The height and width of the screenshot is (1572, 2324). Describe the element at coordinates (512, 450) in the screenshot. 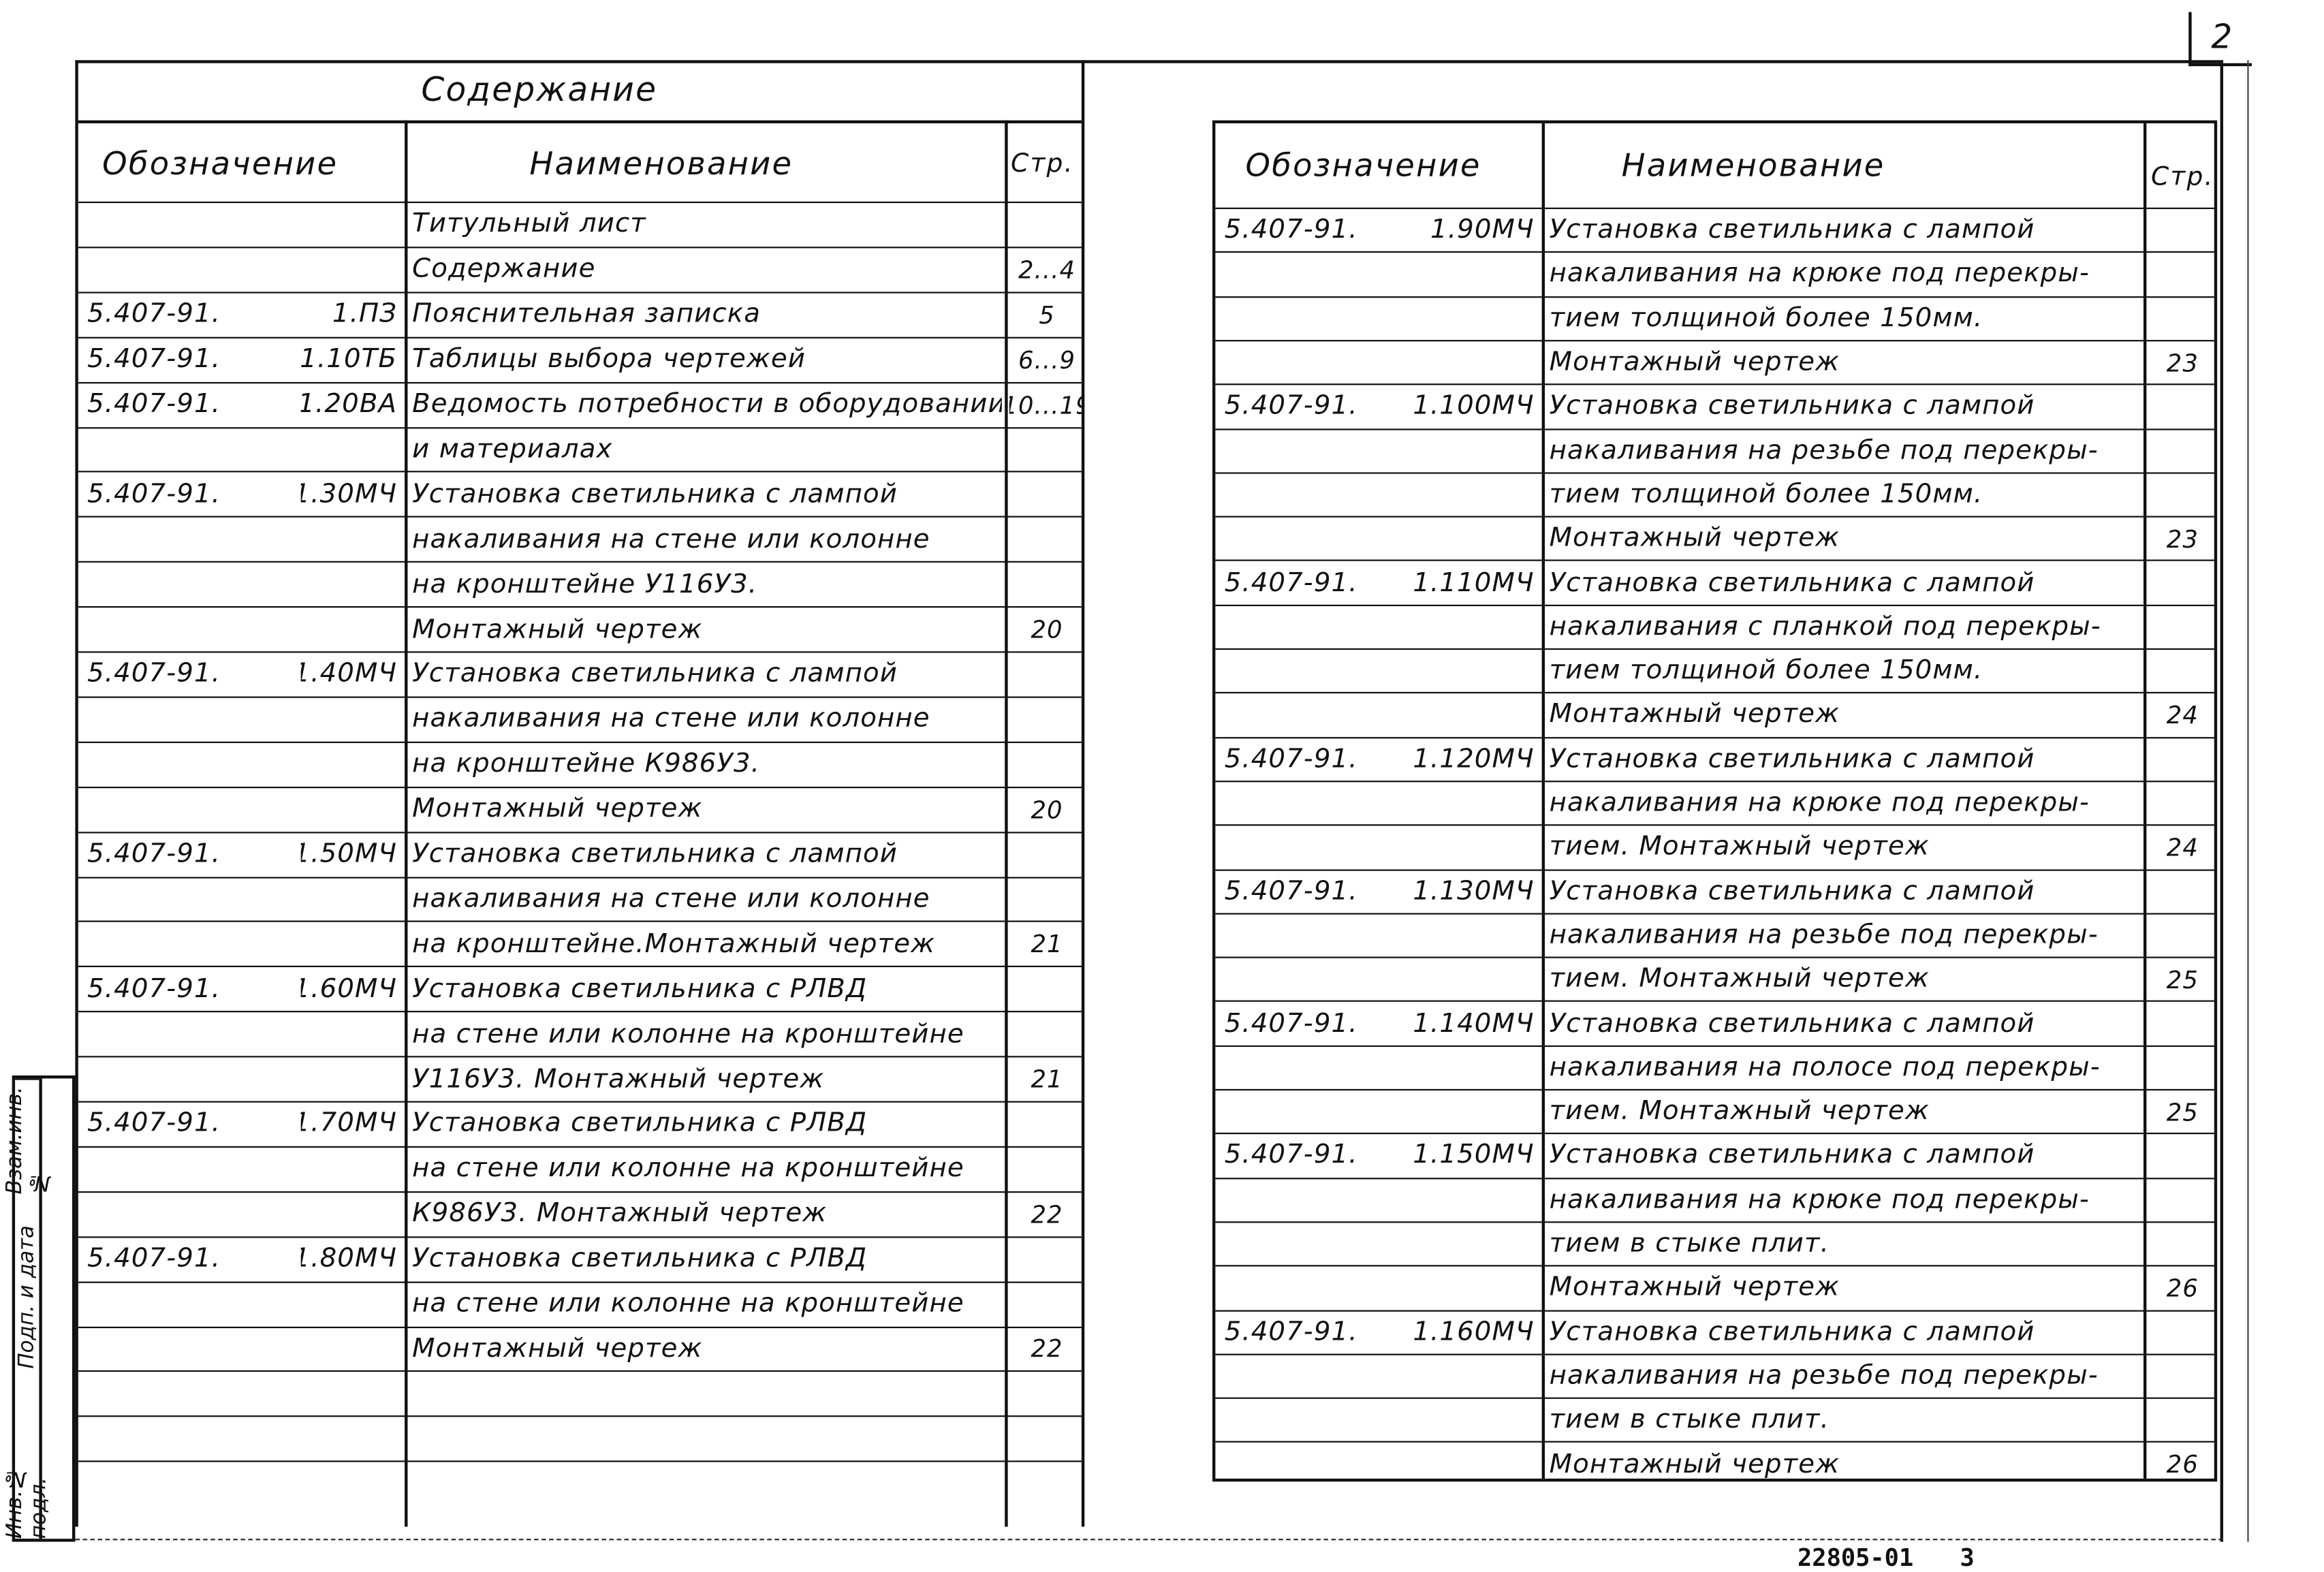

I see `row-name: и материалах` at that location.